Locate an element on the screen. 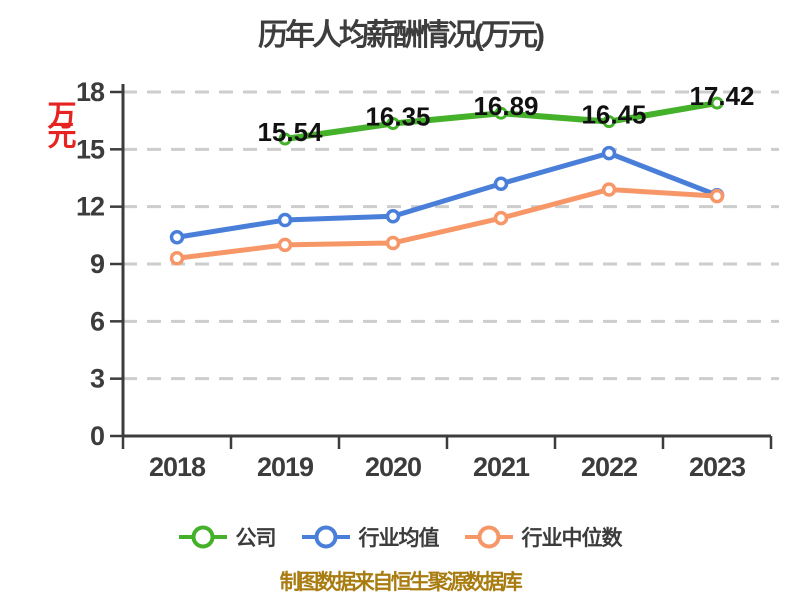 The image size is (800, 600). legend-label-industry-median: 行业中位数 is located at coordinates (572, 538).